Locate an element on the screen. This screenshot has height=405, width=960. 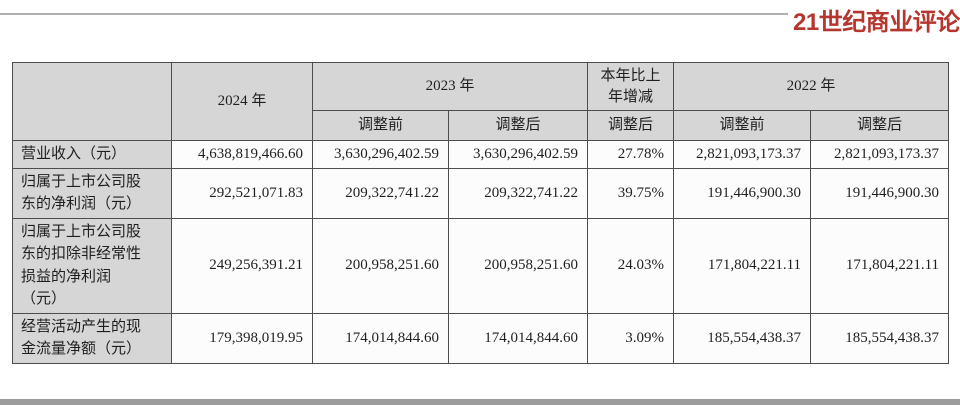
col-header-yoy-change: 本年比上 年增减 is located at coordinates (631, 86).